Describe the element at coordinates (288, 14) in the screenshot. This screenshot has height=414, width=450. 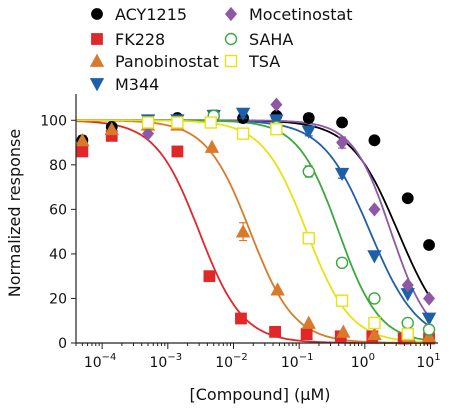
I see `legend-item-mocetinostat: Mocetinostat` at that location.